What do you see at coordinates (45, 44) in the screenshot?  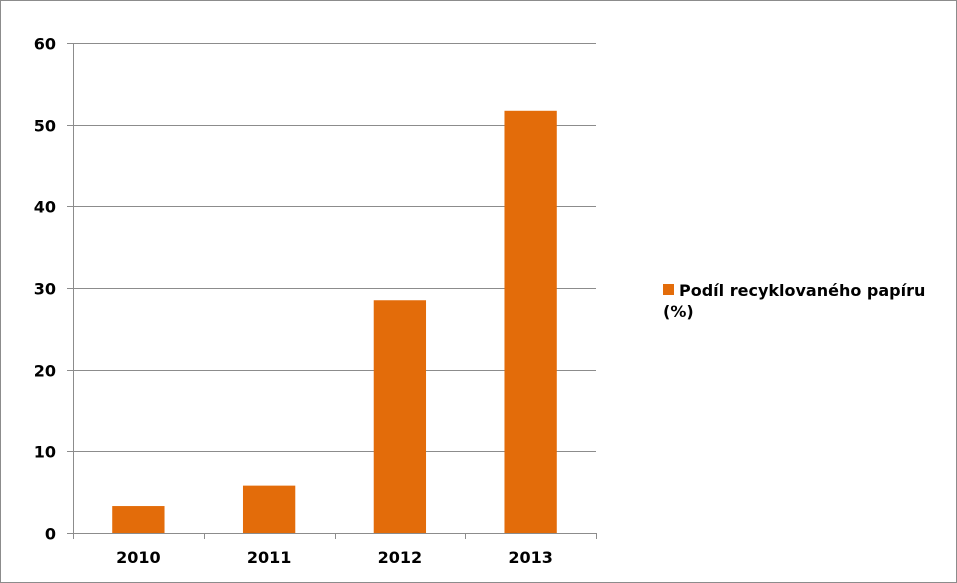 I see `y-tick-label: 60` at bounding box center [45, 44].